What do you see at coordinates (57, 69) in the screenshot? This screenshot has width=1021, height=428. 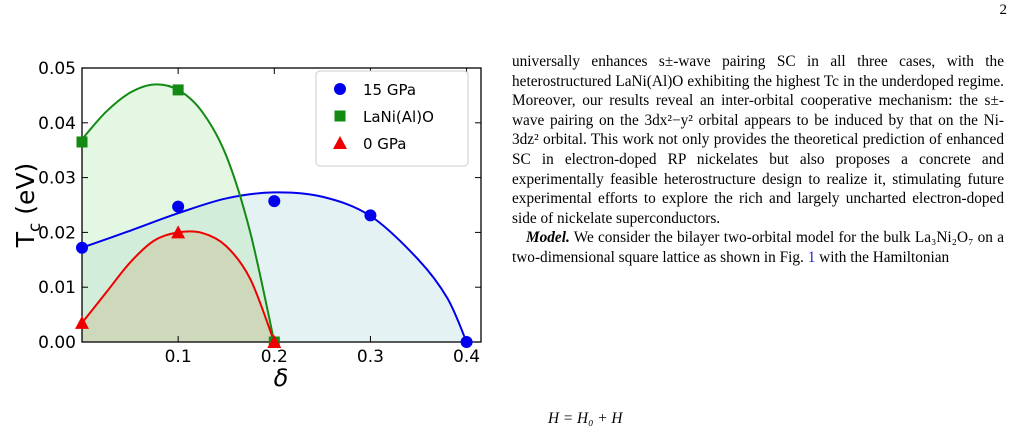 I see `y-tick-label: 0.05` at bounding box center [57, 69].